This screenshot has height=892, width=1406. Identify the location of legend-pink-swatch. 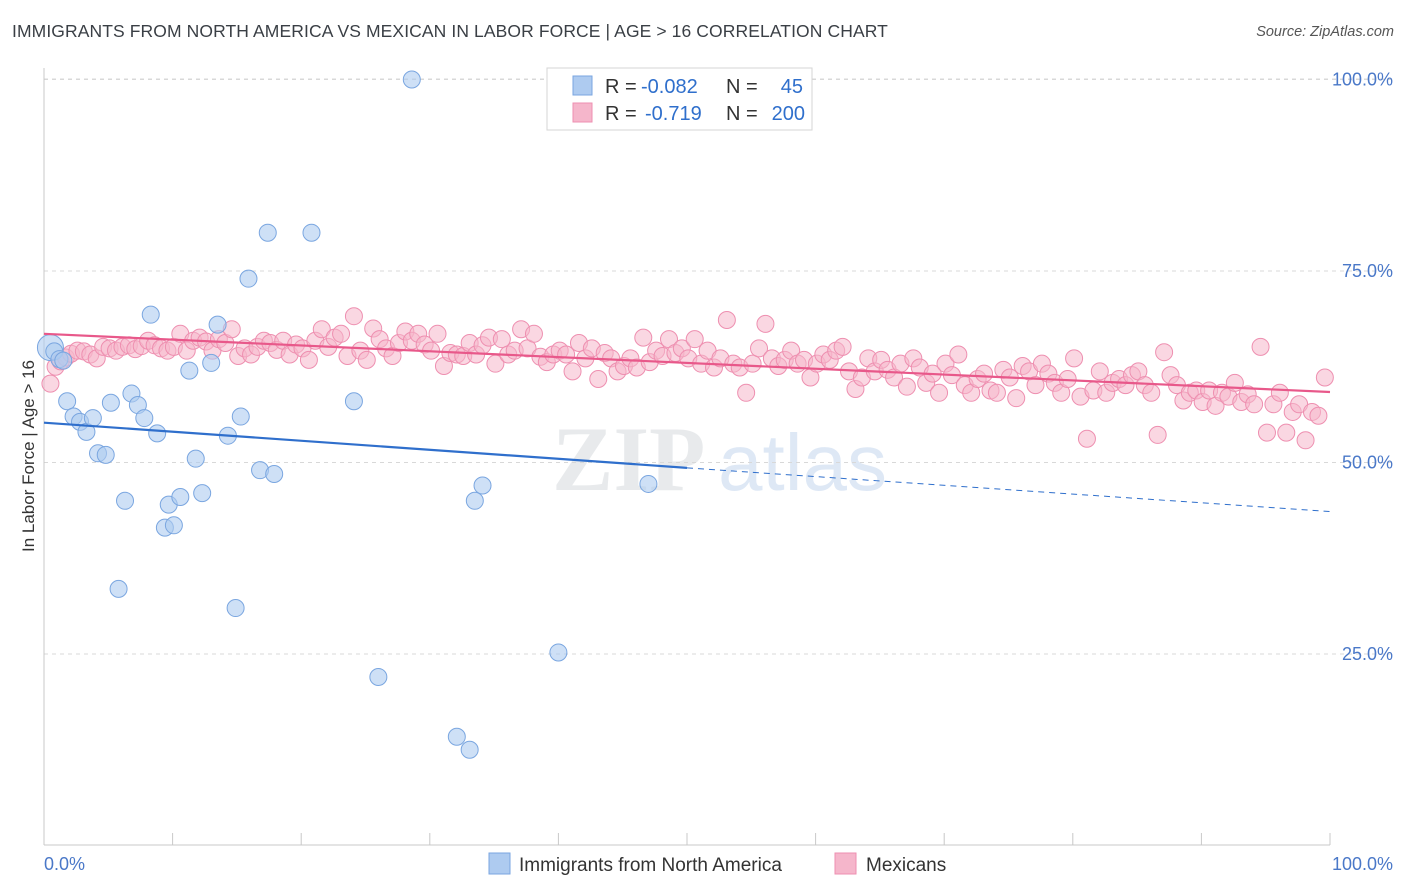
(582, 112).